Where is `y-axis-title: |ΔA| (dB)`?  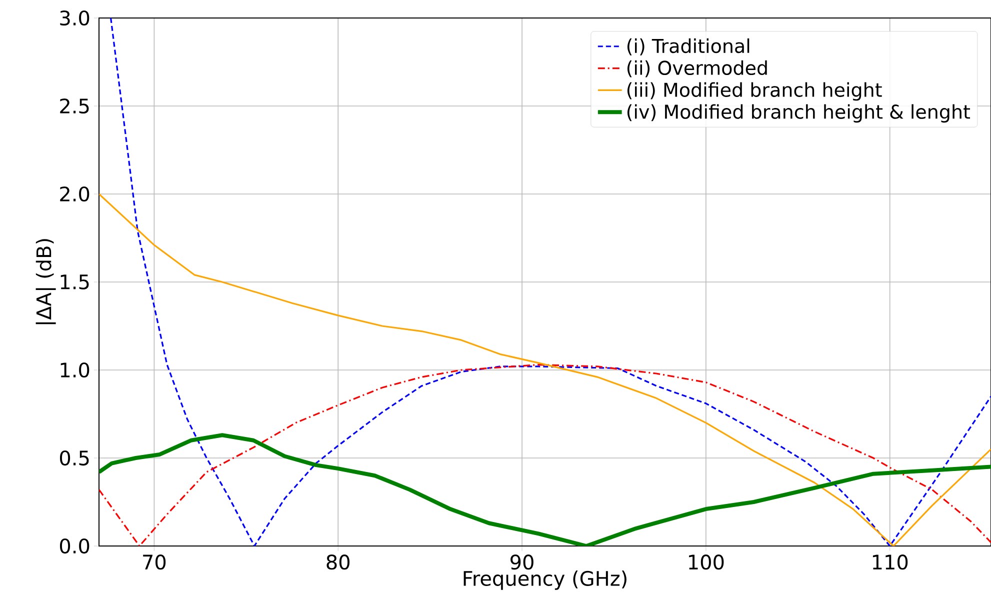
y-axis-title: |ΔA| (dB) is located at coordinates (46, 281).